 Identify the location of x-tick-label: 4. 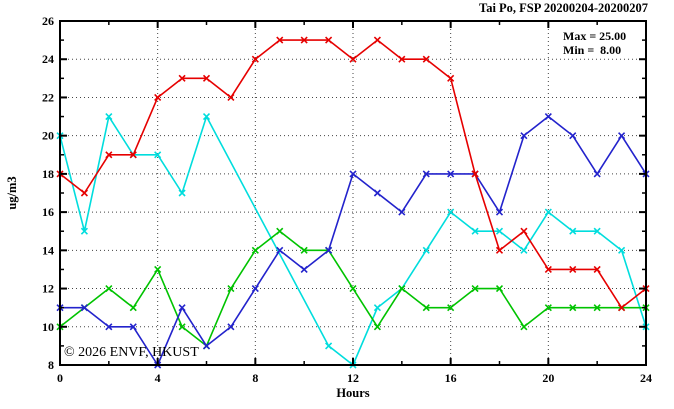
(158, 378).